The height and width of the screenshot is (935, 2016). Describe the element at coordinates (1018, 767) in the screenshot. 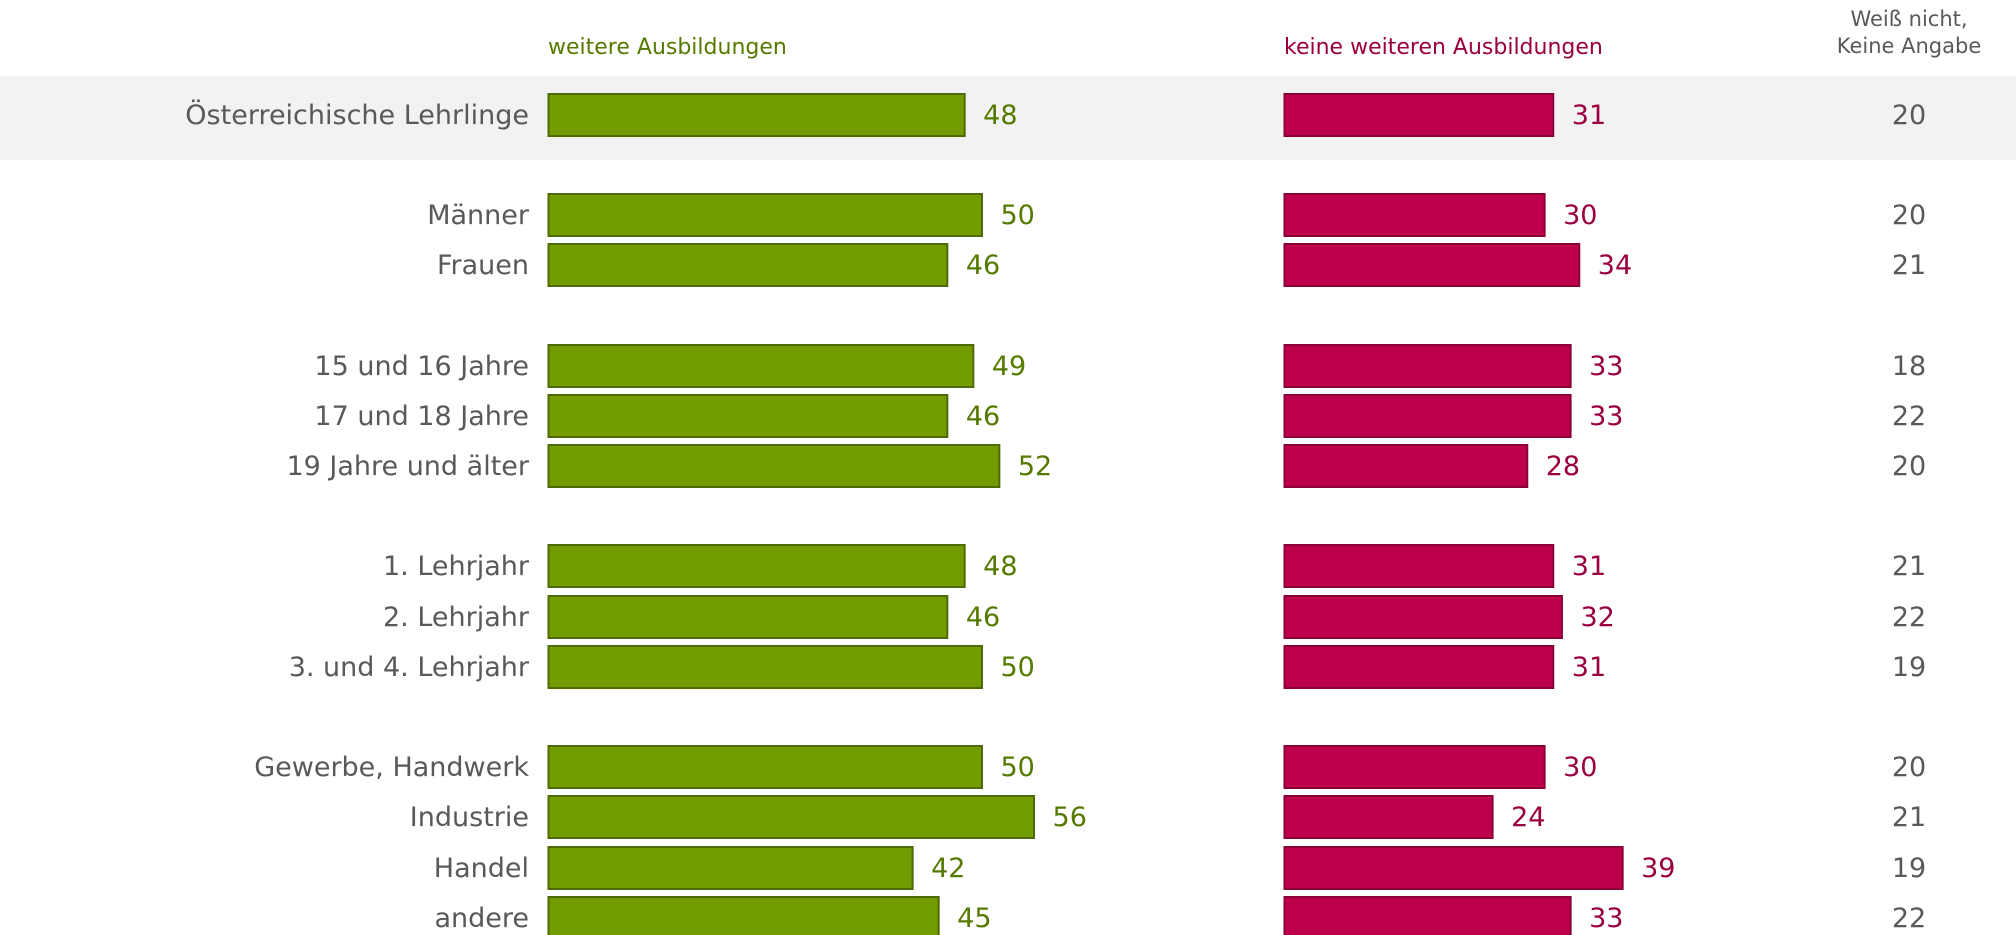

I see `value-weitere-gewerbe-handwerk: 50` at that location.